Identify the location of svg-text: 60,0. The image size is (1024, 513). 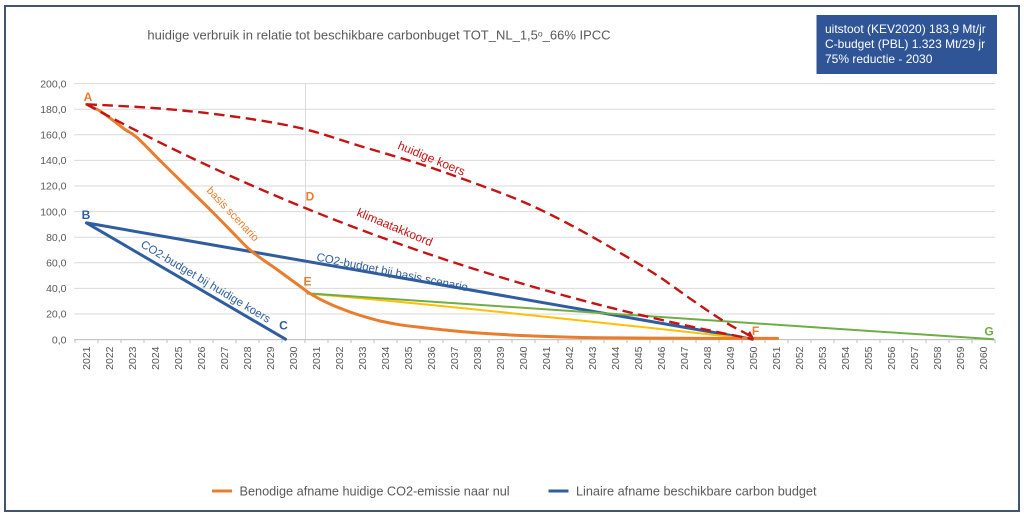
(56, 264).